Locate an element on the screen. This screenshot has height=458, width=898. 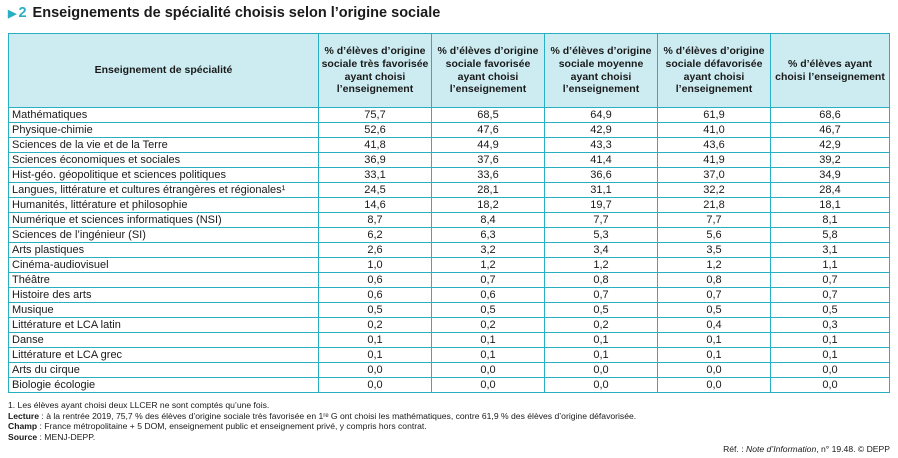
table-cell: 3,5 is located at coordinates (714, 250).